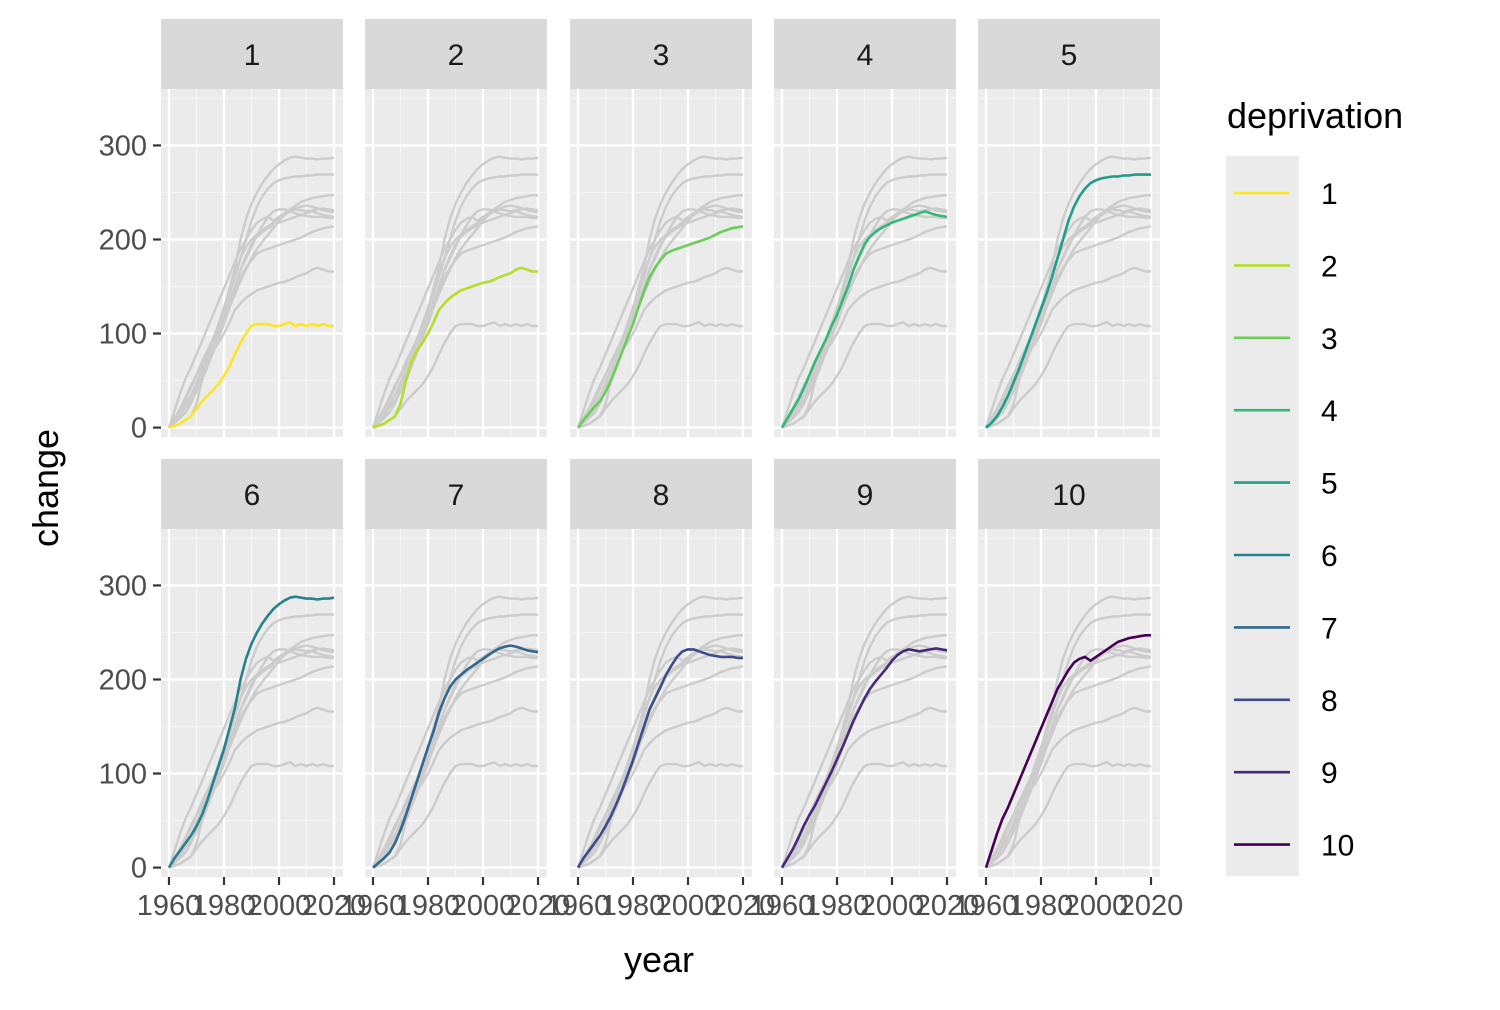 The image size is (1500, 1010). What do you see at coordinates (1315, 115) in the screenshot?
I see `legend-title: deprivation` at bounding box center [1315, 115].